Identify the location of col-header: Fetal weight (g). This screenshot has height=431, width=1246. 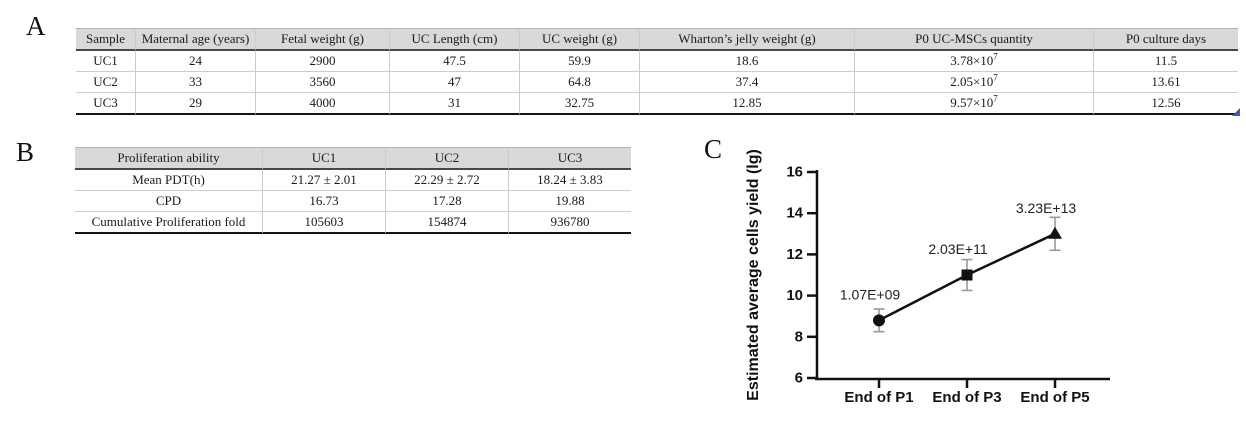
(322, 39).